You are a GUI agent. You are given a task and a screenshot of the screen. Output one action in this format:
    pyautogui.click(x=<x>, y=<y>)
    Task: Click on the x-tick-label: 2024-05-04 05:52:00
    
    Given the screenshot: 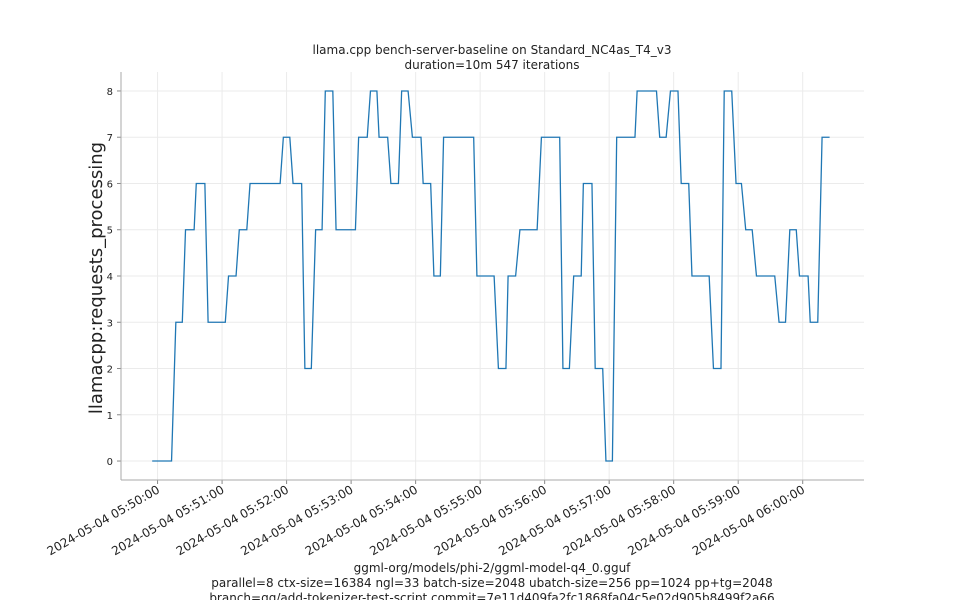 What is the action you would take?
    pyautogui.click(x=232, y=520)
    